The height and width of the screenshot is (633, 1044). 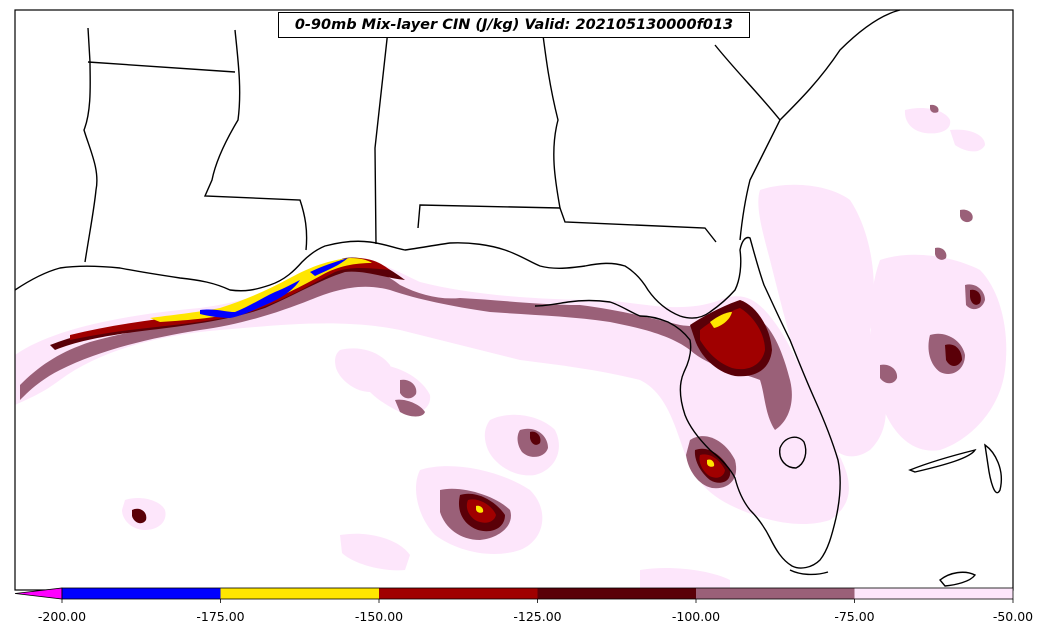 I want to click on state-border-al-ms, so click(x=382, y=128).